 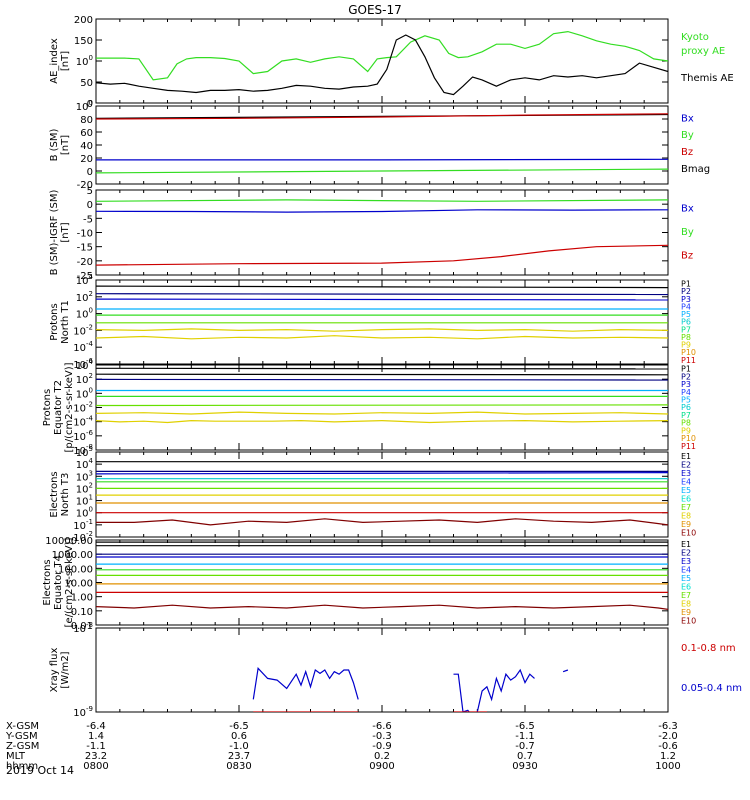 What do you see at coordinates (686, 490) in the screenshot?
I see `legend-item: E5` at bounding box center [686, 490].